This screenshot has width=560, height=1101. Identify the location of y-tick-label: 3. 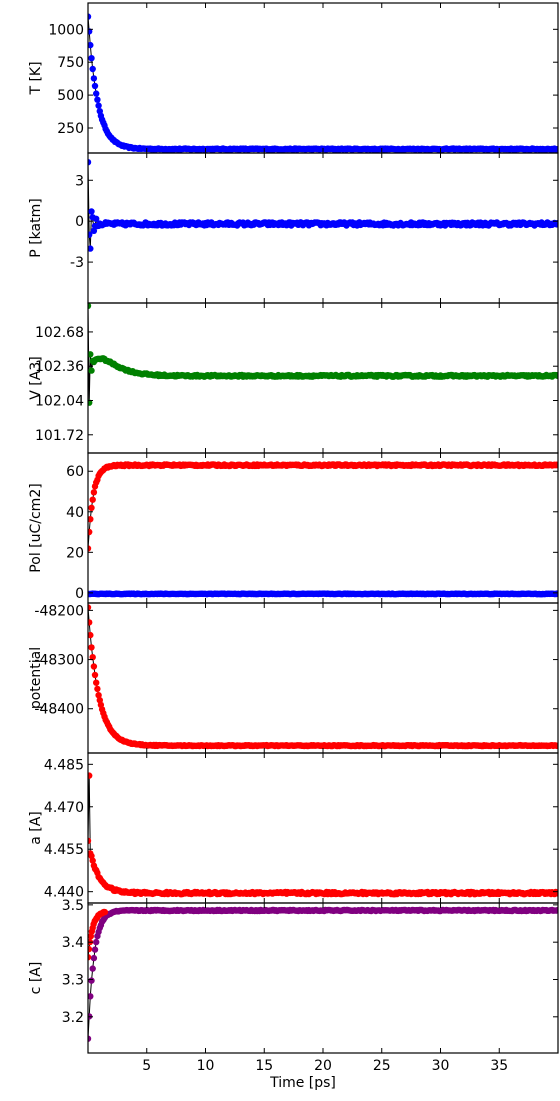
(79, 181).